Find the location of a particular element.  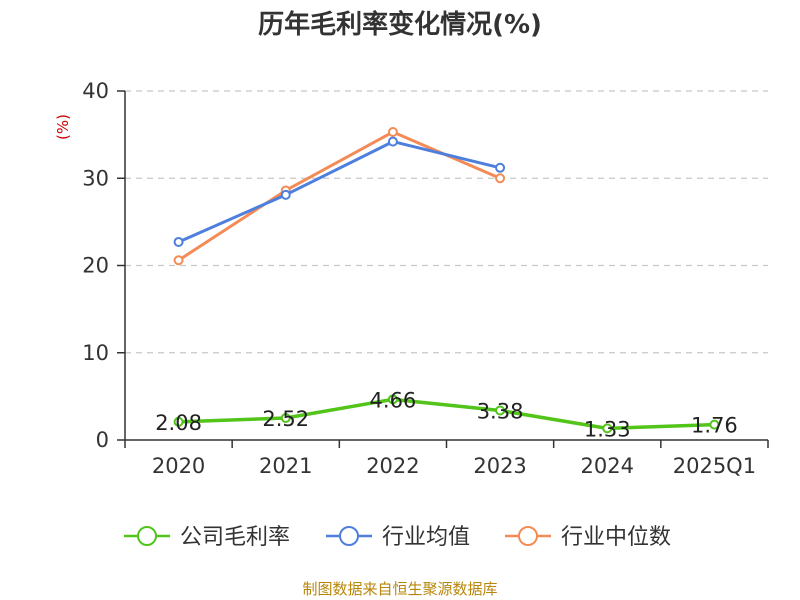

y-tick-label: 40 is located at coordinates (95, 91).